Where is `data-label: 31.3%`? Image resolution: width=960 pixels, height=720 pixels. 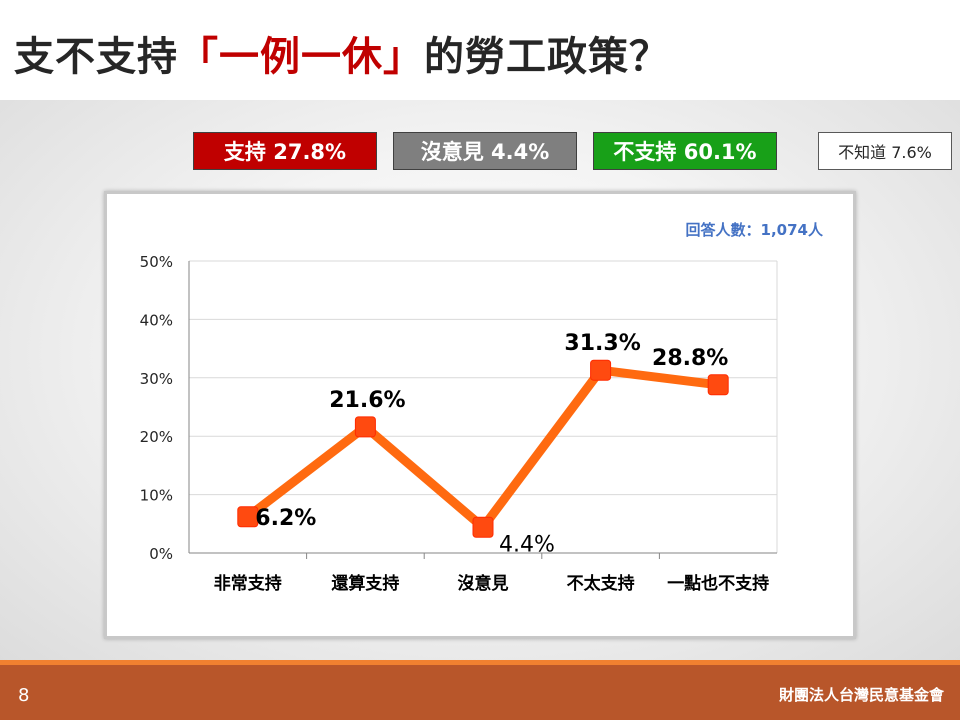
data-label: 31.3% is located at coordinates (602, 343).